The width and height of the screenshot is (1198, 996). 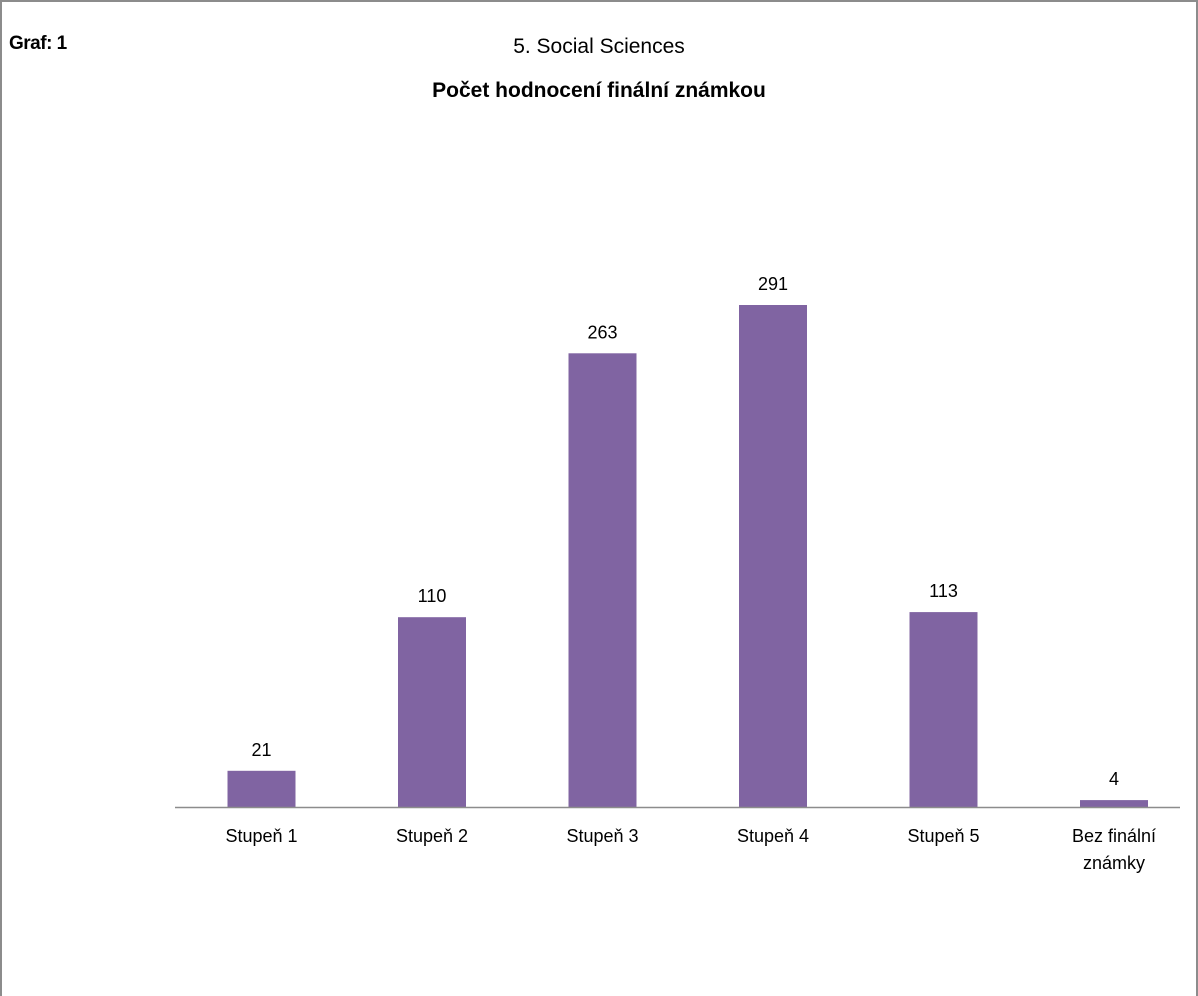 What do you see at coordinates (261, 836) in the screenshot?
I see `x-tick-label-1: Stupeň 1` at bounding box center [261, 836].